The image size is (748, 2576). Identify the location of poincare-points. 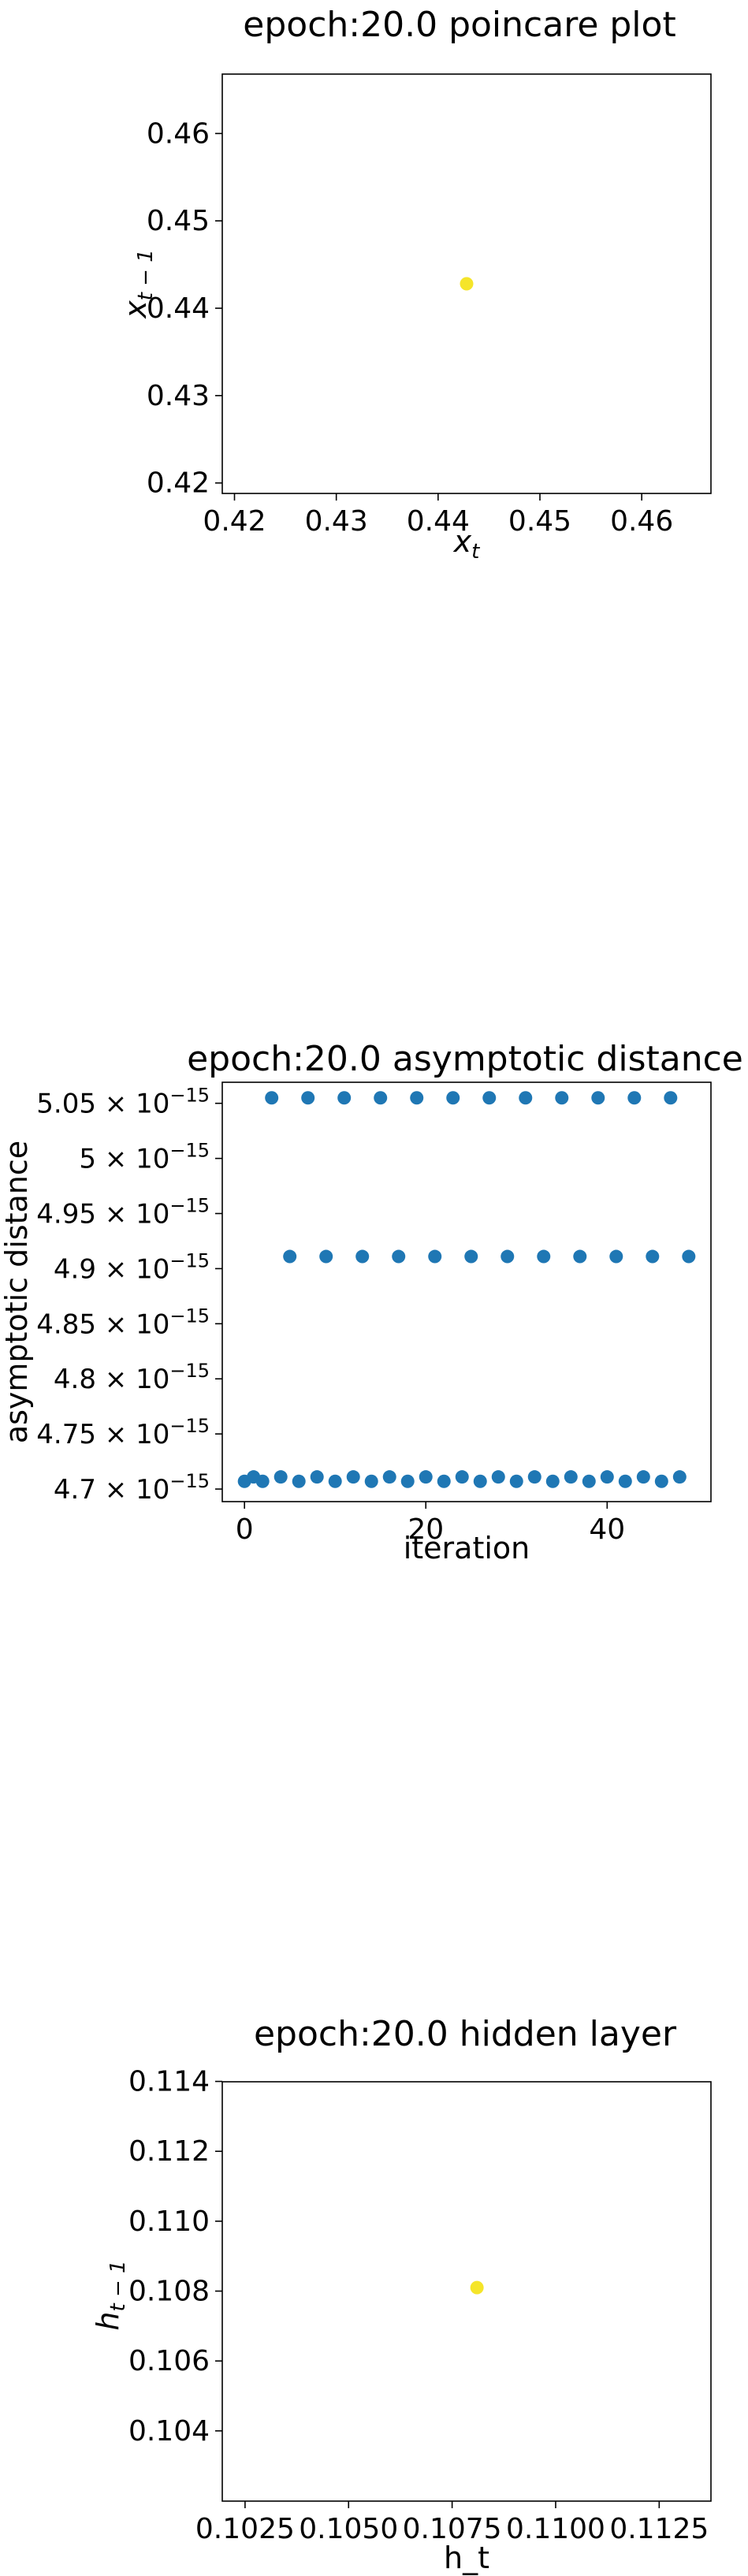
(467, 284).